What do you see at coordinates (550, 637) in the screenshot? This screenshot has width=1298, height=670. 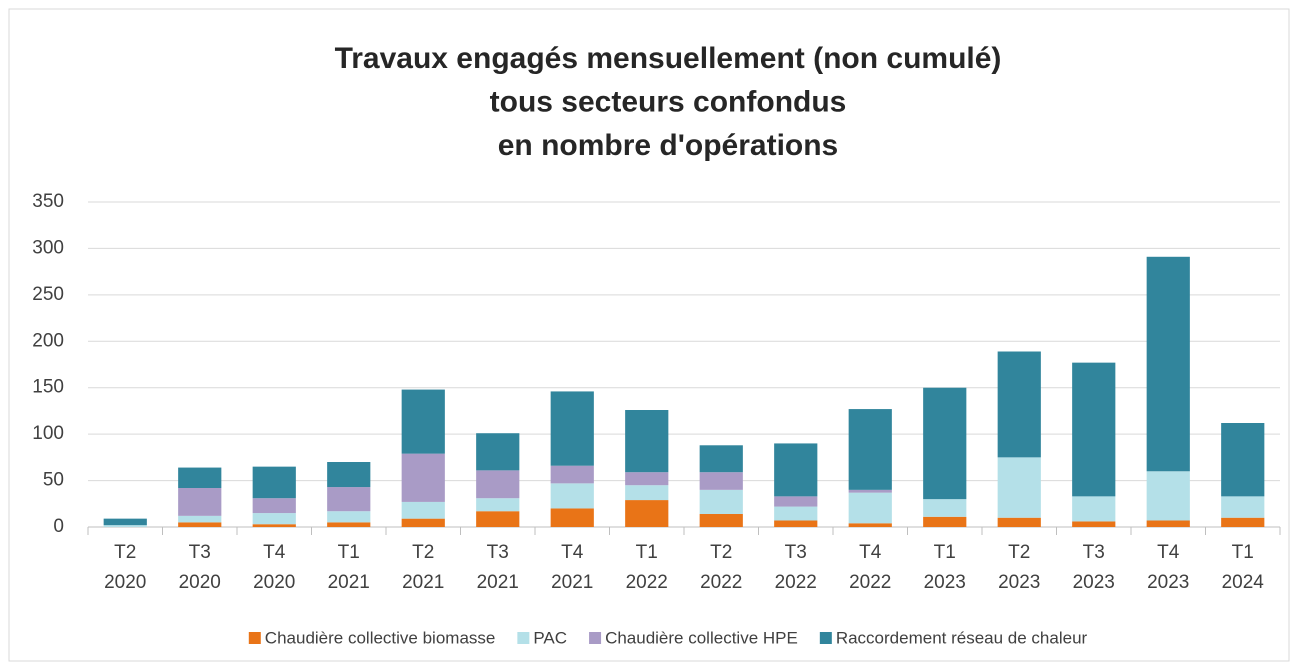 I see `legend-label: PAC` at bounding box center [550, 637].